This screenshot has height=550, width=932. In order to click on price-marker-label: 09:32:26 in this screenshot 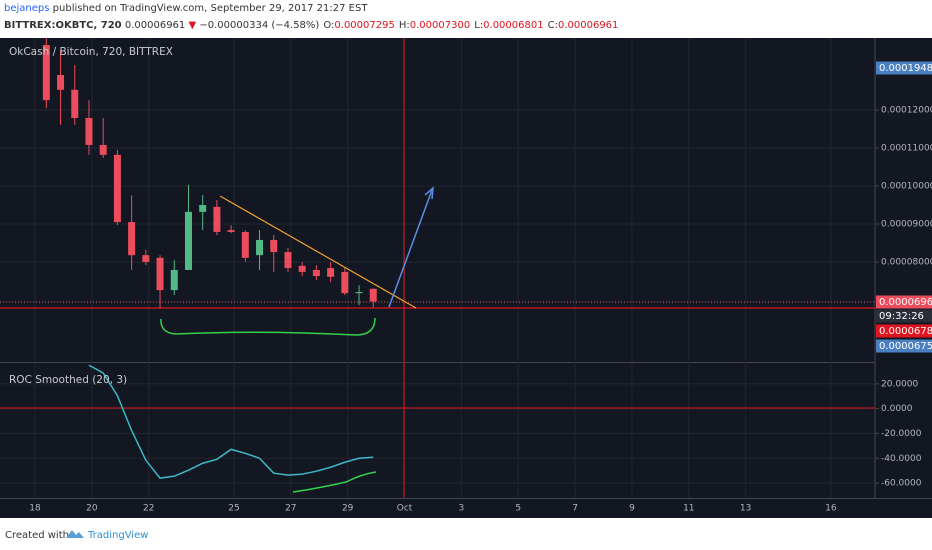, I will do `click(901, 316)`.